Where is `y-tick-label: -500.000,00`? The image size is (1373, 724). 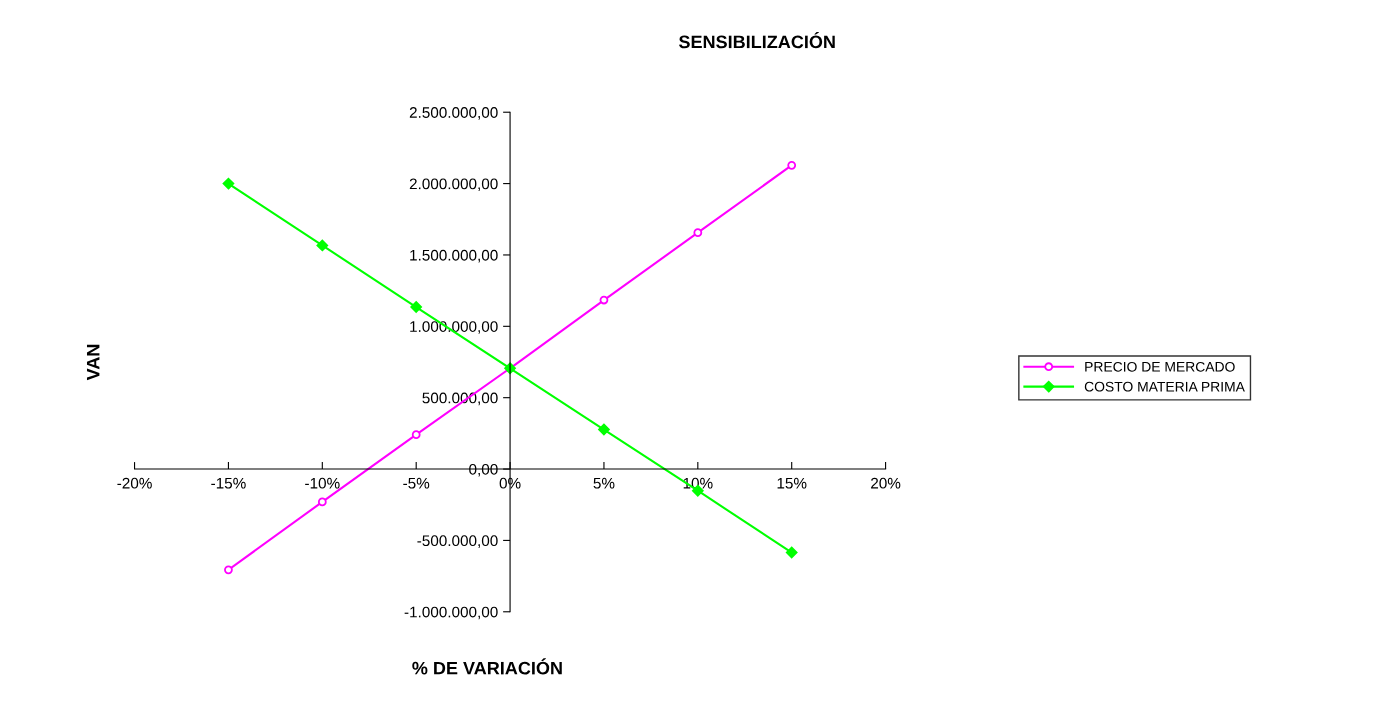 y-tick-label: -500.000,00 is located at coordinates (457, 541).